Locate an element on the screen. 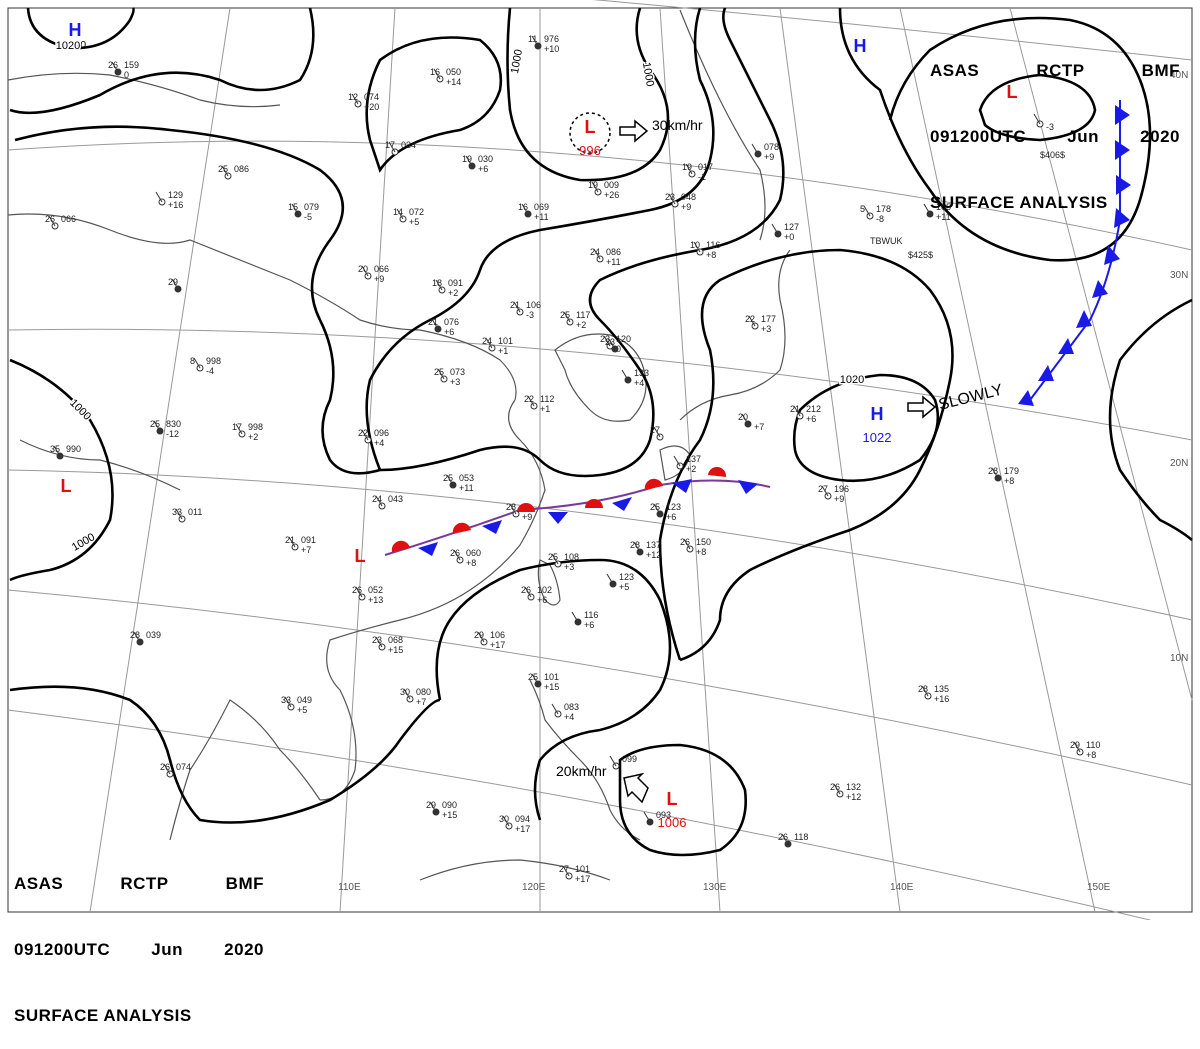  high-pressure-symbol: H is located at coordinates (877, 414).